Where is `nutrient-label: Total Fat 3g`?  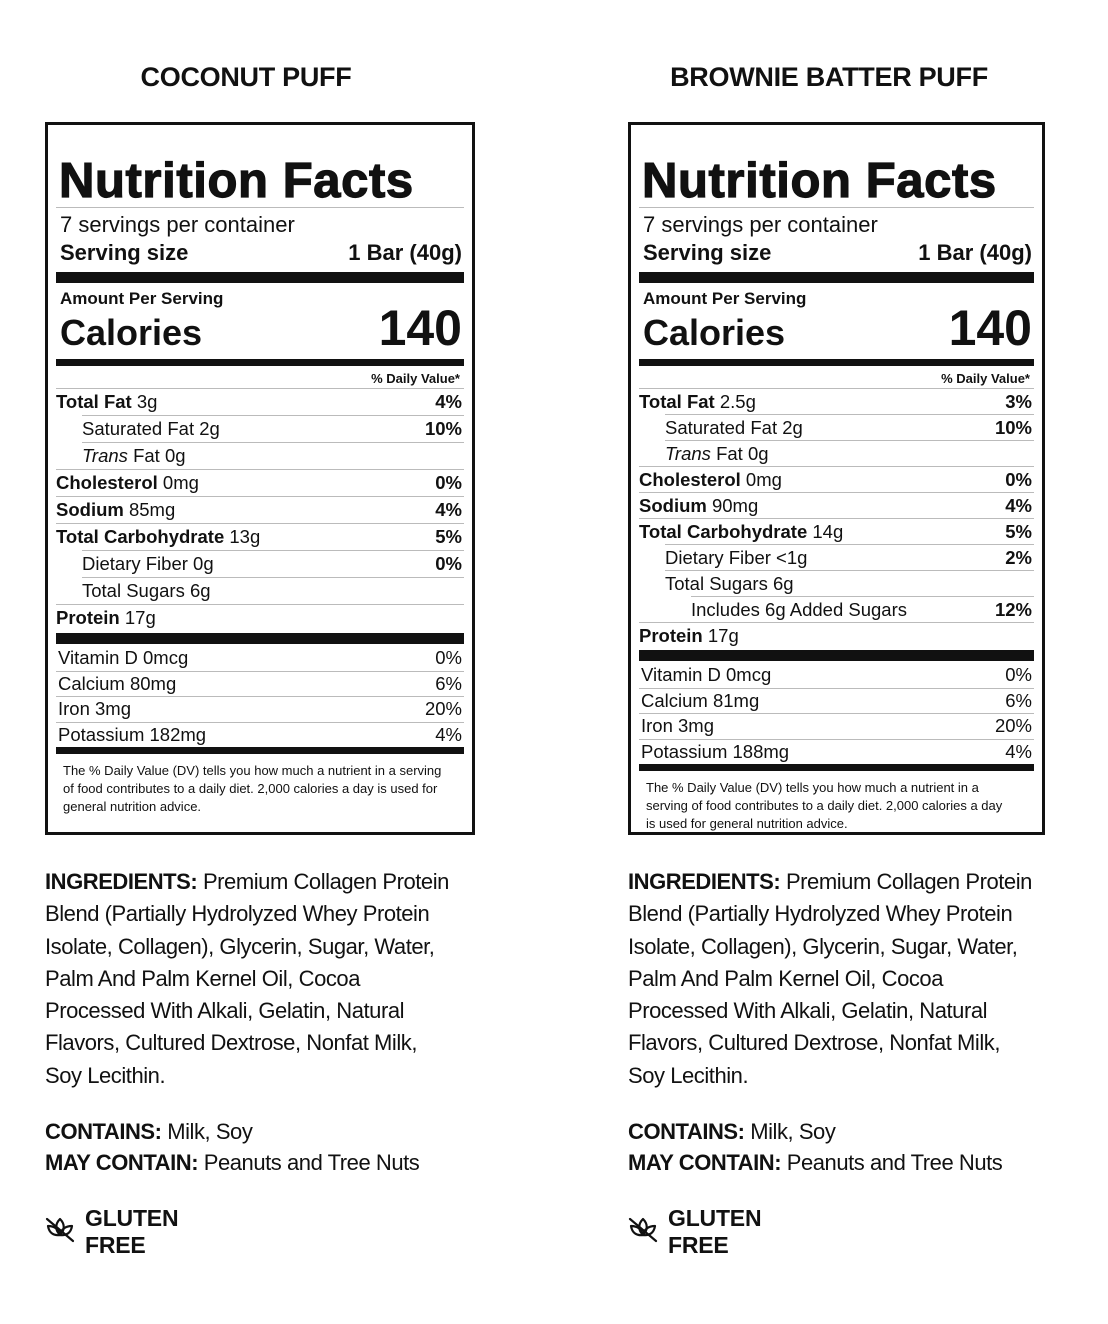 nutrient-label: Total Fat 3g is located at coordinates (106, 402).